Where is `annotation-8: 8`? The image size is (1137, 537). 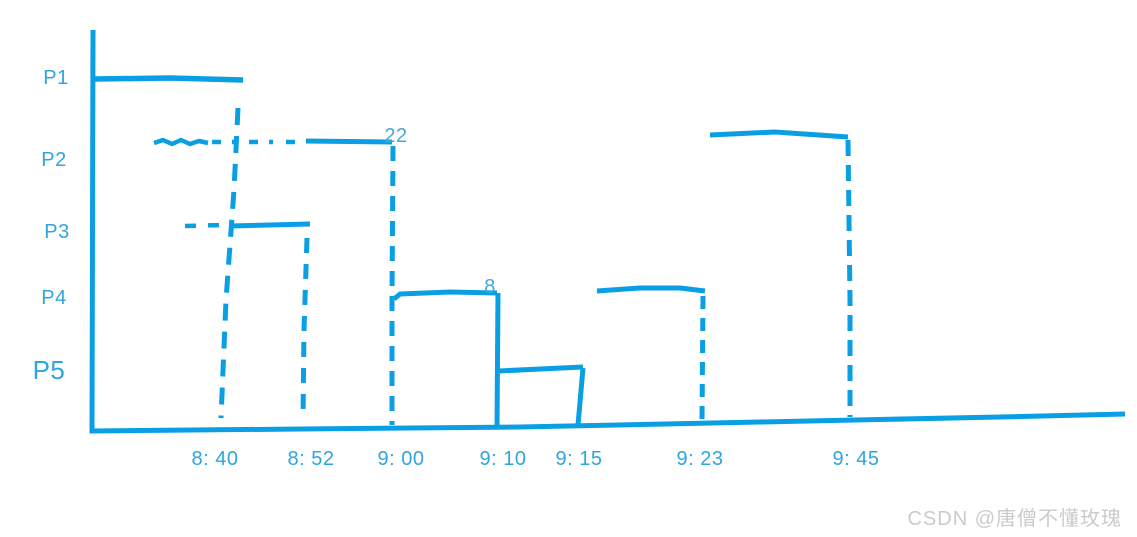 annotation-8: 8 is located at coordinates (490, 287).